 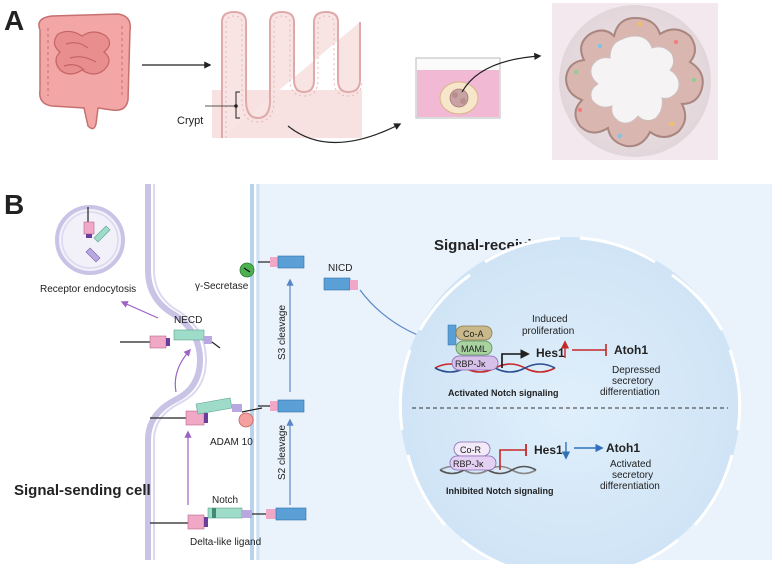 What do you see at coordinates (512, 459) in the screenshot?
I see `repression-line` at bounding box center [512, 459].